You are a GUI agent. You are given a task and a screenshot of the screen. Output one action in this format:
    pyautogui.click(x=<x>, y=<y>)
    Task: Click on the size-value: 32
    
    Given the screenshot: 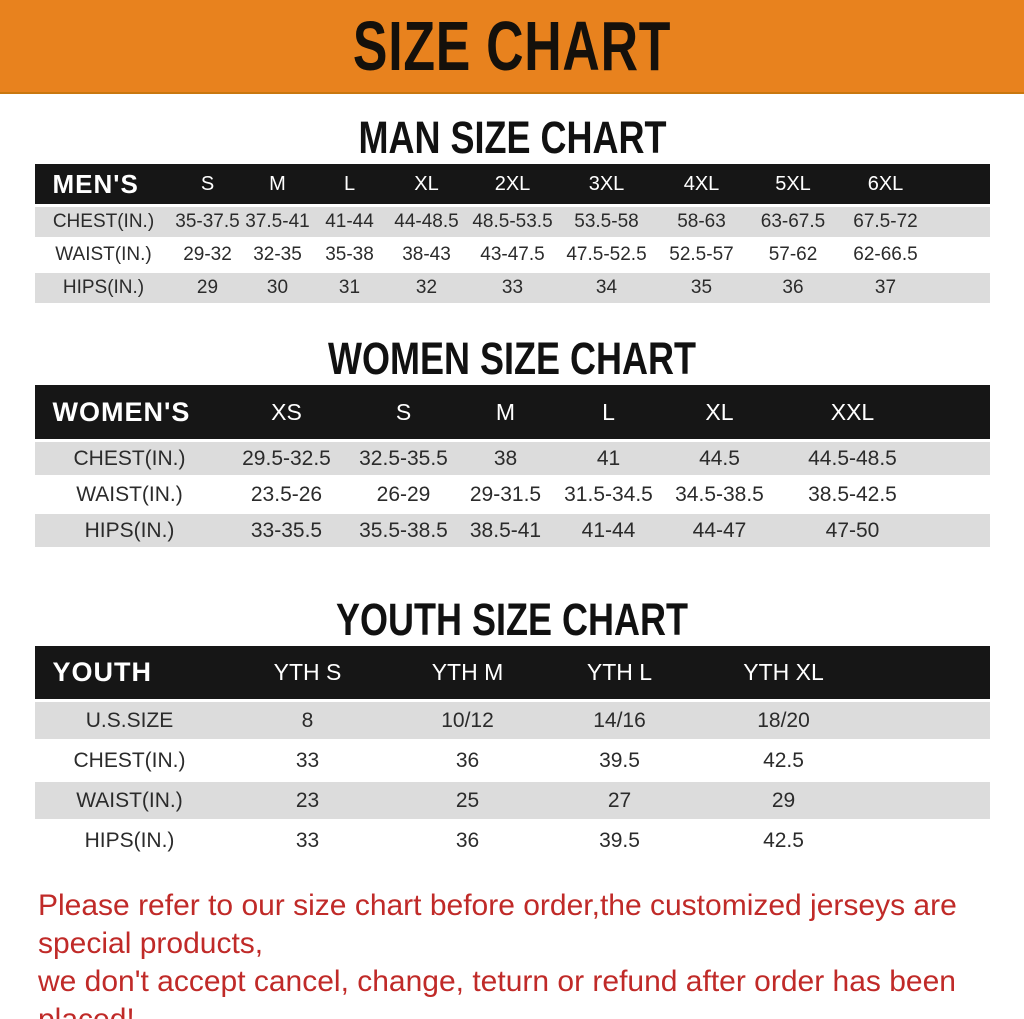 What is the action you would take?
    pyautogui.click(x=426, y=288)
    